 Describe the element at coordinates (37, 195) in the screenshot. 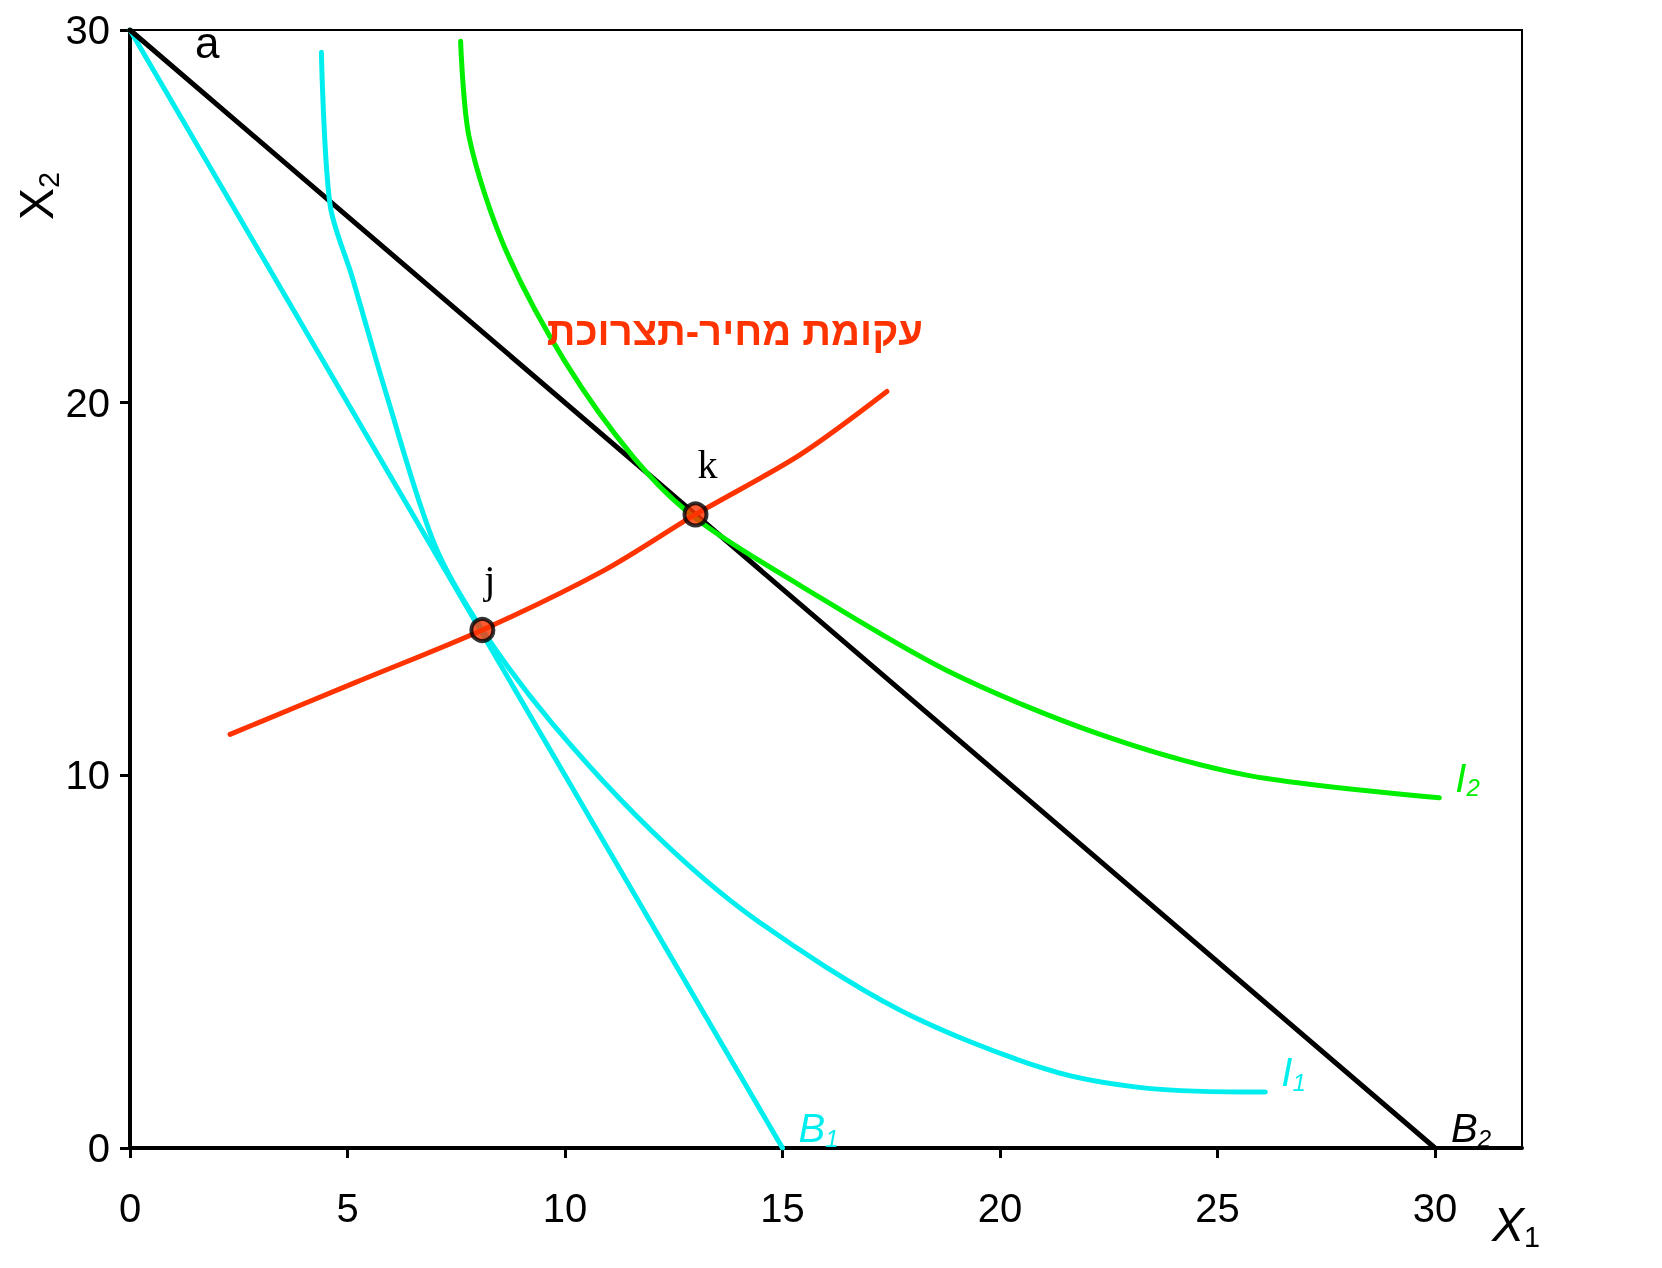

I see `y-axis-title: X2` at that location.